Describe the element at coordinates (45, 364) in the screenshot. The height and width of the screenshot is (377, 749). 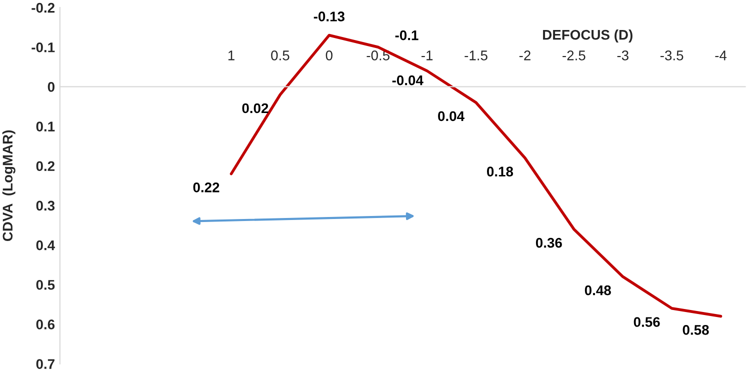
I see `y-tick-label: 0.7` at that location.